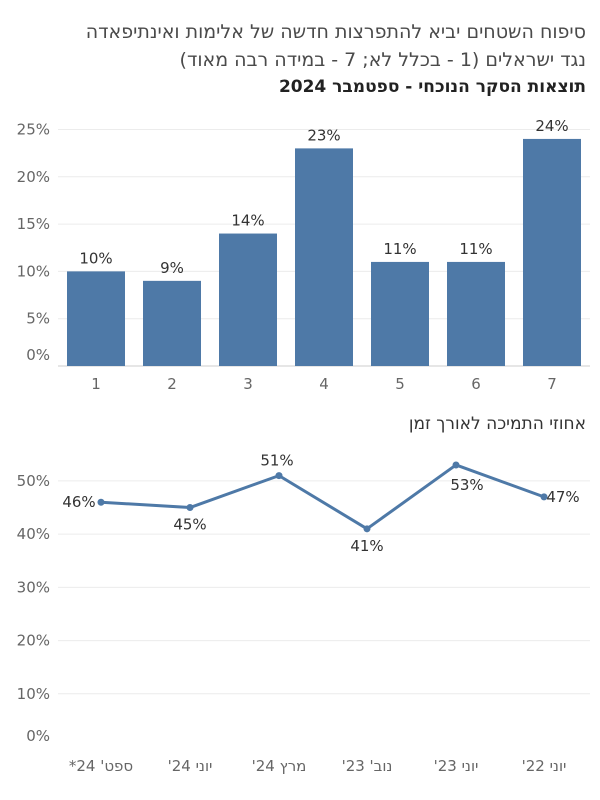 The width and height of the screenshot is (600, 800). Describe the element at coordinates (38, 736) in the screenshot. I see `line-y-tick-label: 0%` at that location.